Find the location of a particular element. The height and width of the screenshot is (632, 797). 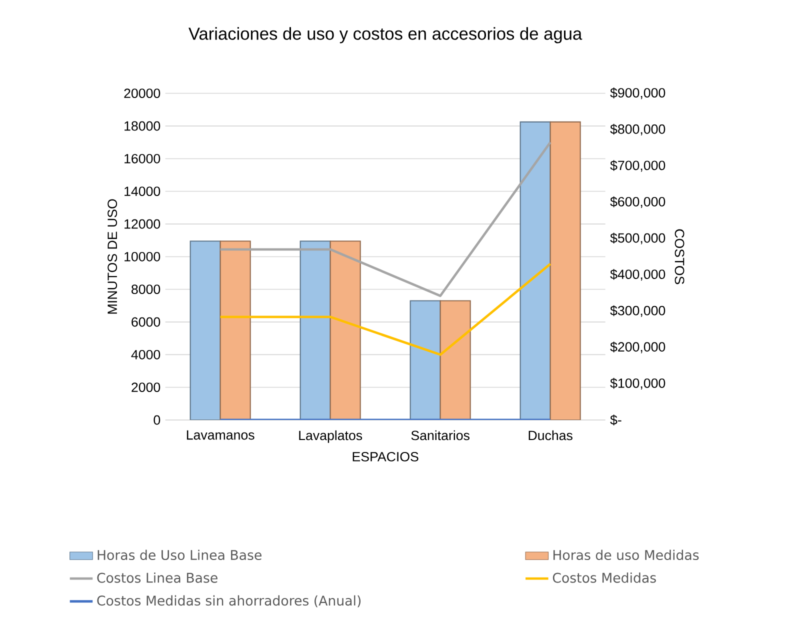

y-tick-label: 10000 is located at coordinates (142, 257).